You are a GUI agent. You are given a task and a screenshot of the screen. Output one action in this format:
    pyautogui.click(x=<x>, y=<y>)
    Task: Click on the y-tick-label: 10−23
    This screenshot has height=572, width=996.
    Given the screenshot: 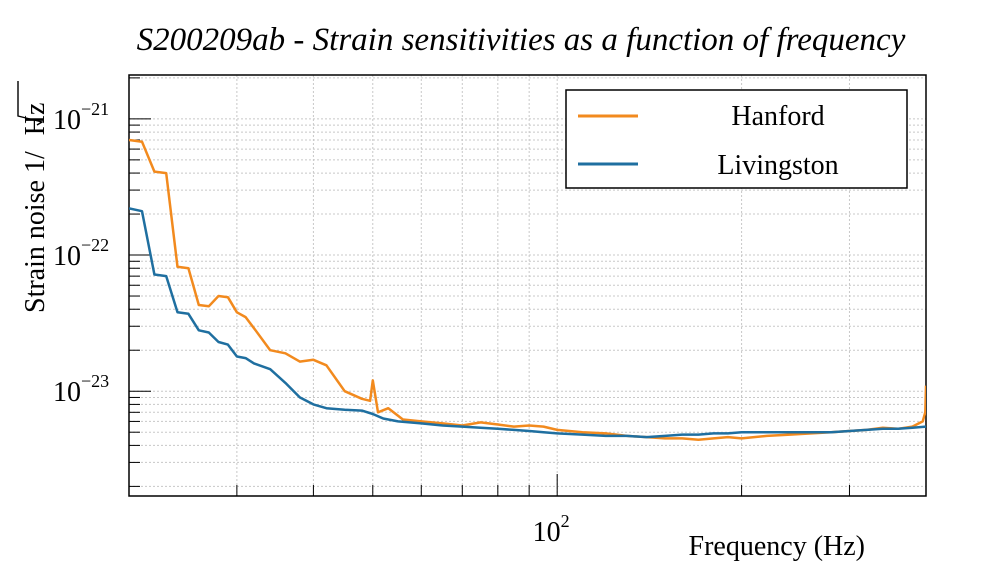 What is the action you would take?
    pyautogui.click(x=81, y=389)
    